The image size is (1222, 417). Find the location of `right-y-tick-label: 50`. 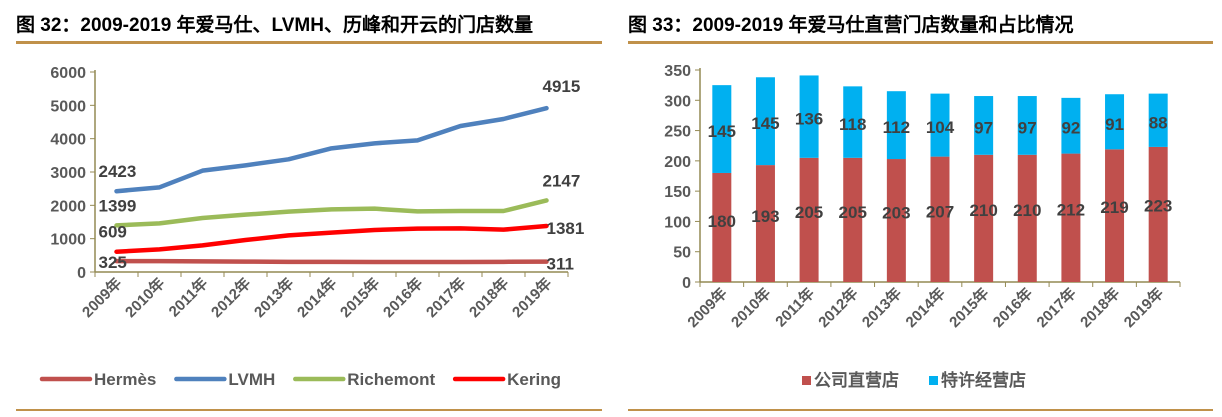

right-y-tick-label: 50 is located at coordinates (682, 253).